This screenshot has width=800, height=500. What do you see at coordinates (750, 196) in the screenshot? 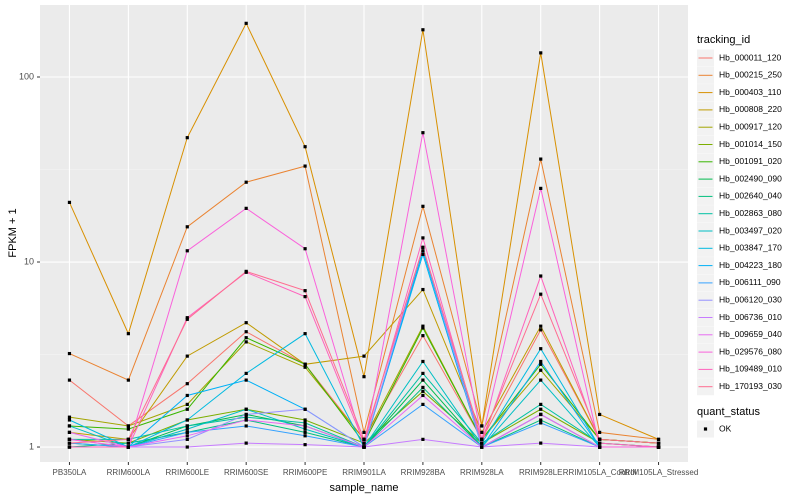
I see `legend-label: Hb_002640_040` at bounding box center [750, 196].